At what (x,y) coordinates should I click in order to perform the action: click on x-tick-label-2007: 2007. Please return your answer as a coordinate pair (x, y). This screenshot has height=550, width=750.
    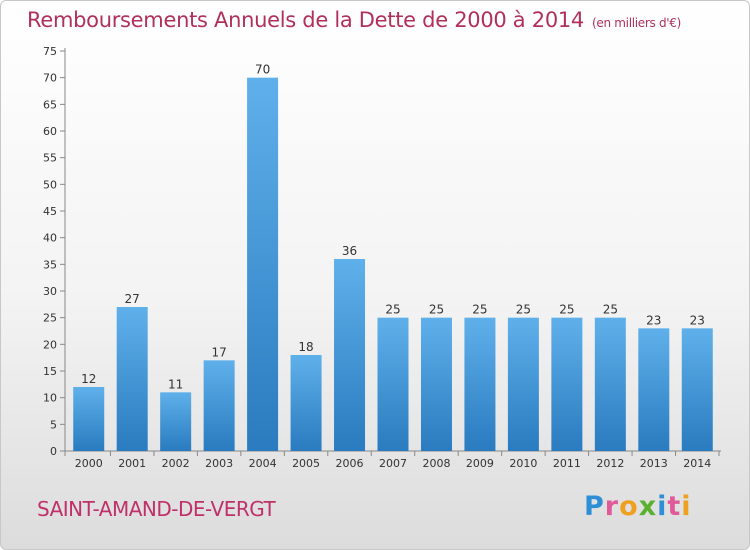
    Looking at the image, I should click on (393, 463).